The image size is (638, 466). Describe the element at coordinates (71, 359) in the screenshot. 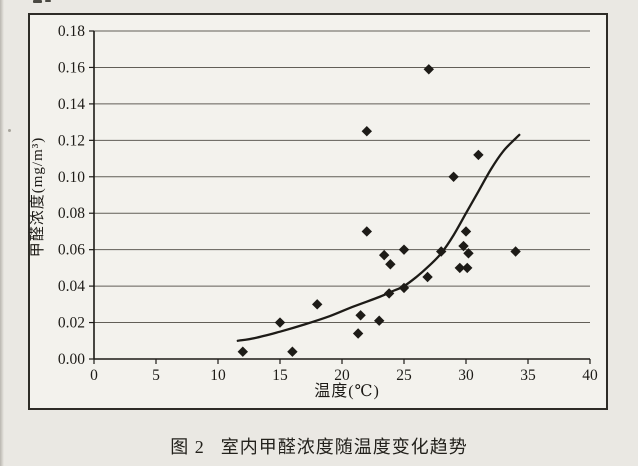

I see `y-tick-label: 0.00` at that location.